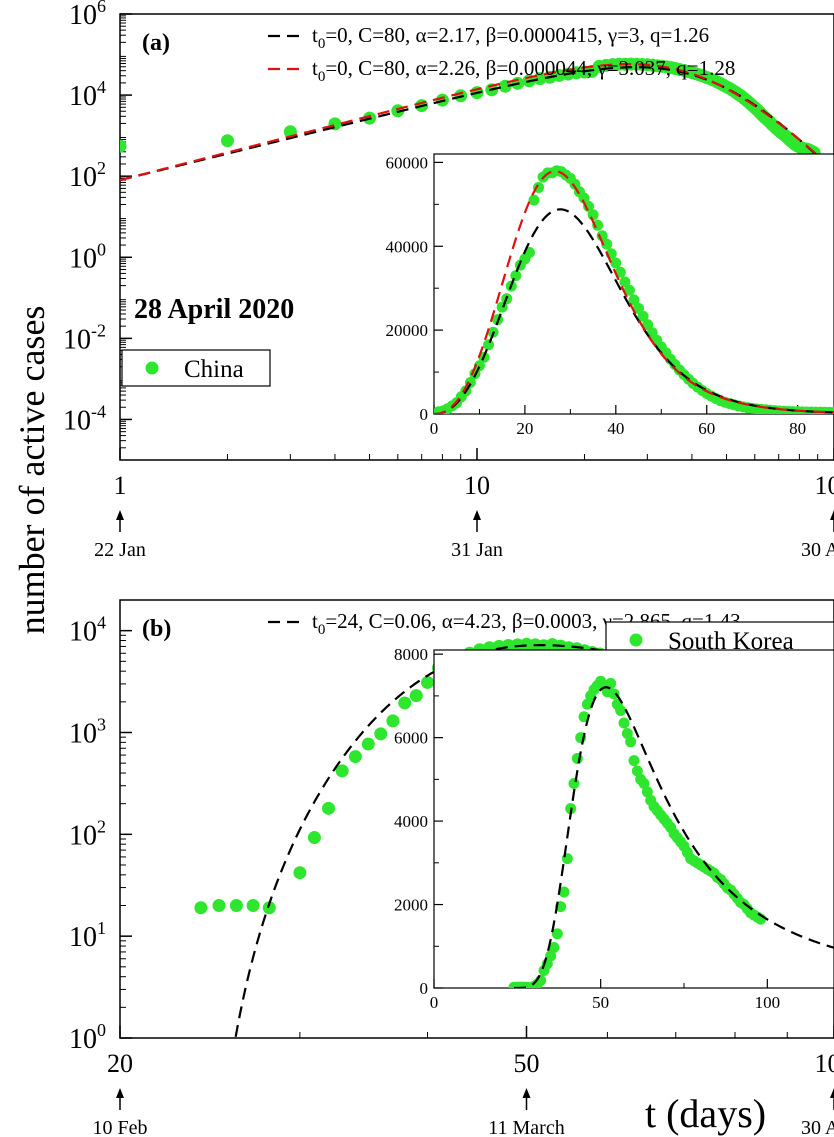 The width and height of the screenshot is (834, 1137). I want to click on inset-y-tick-label: 2000, so click(411, 905).